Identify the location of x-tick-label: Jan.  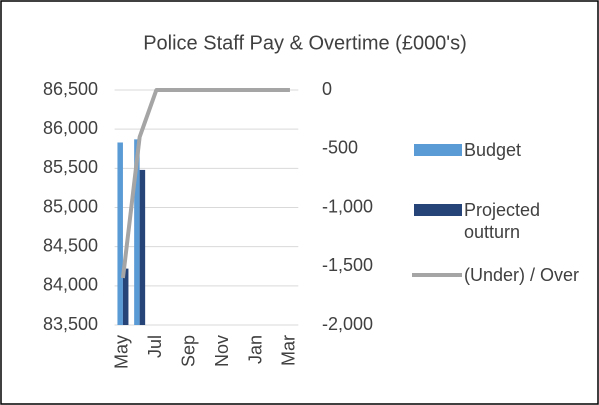
(255, 349).